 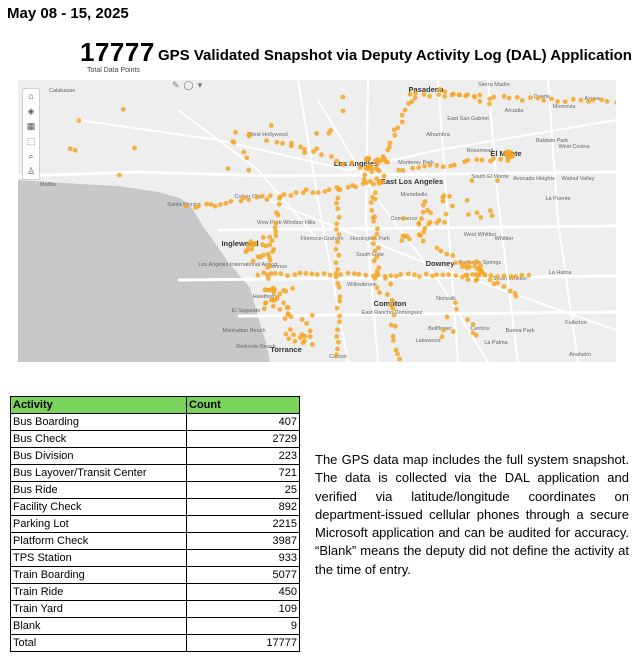 I want to click on map-place-label: Torrance, so click(x=286, y=349).